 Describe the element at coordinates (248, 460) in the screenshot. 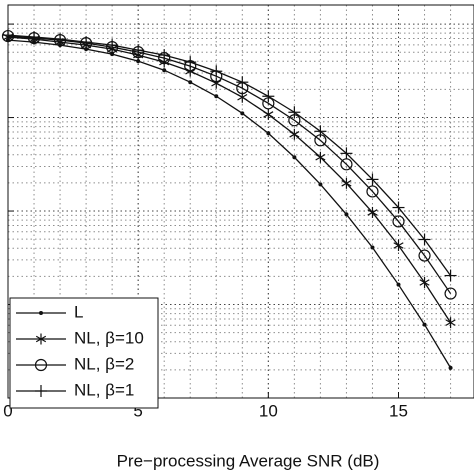

I see `x-axis-label: Pre−processing Average SNR (dB)` at that location.